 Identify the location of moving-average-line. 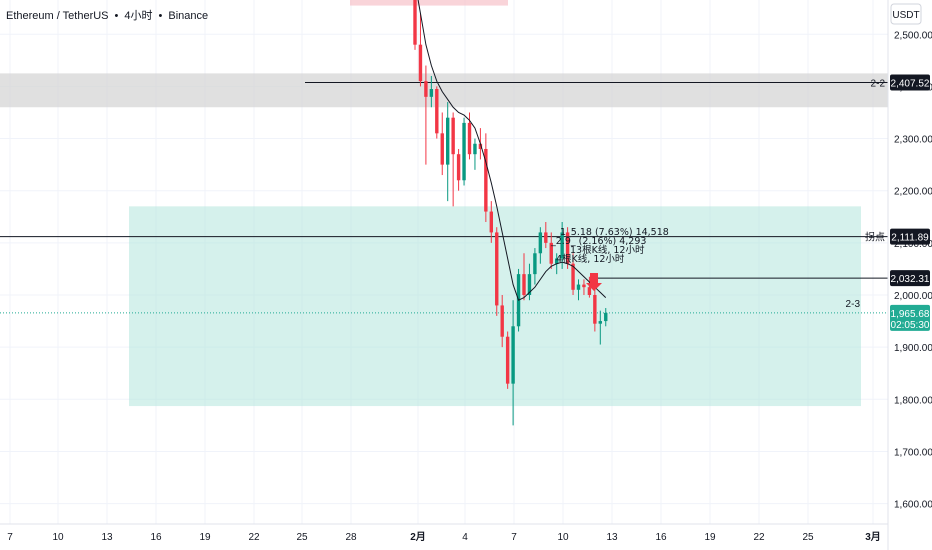
(512, 150).